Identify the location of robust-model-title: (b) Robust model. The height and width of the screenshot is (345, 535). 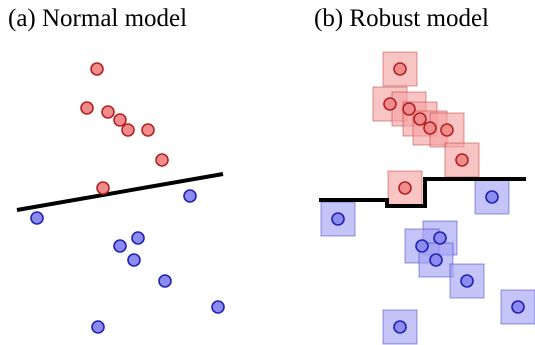
(401, 18).